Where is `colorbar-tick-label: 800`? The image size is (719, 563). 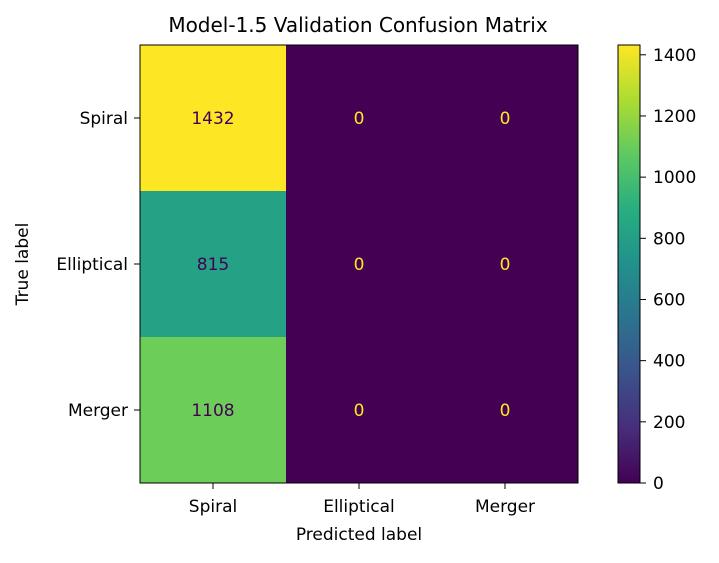
colorbar-tick-label: 800 is located at coordinates (669, 239).